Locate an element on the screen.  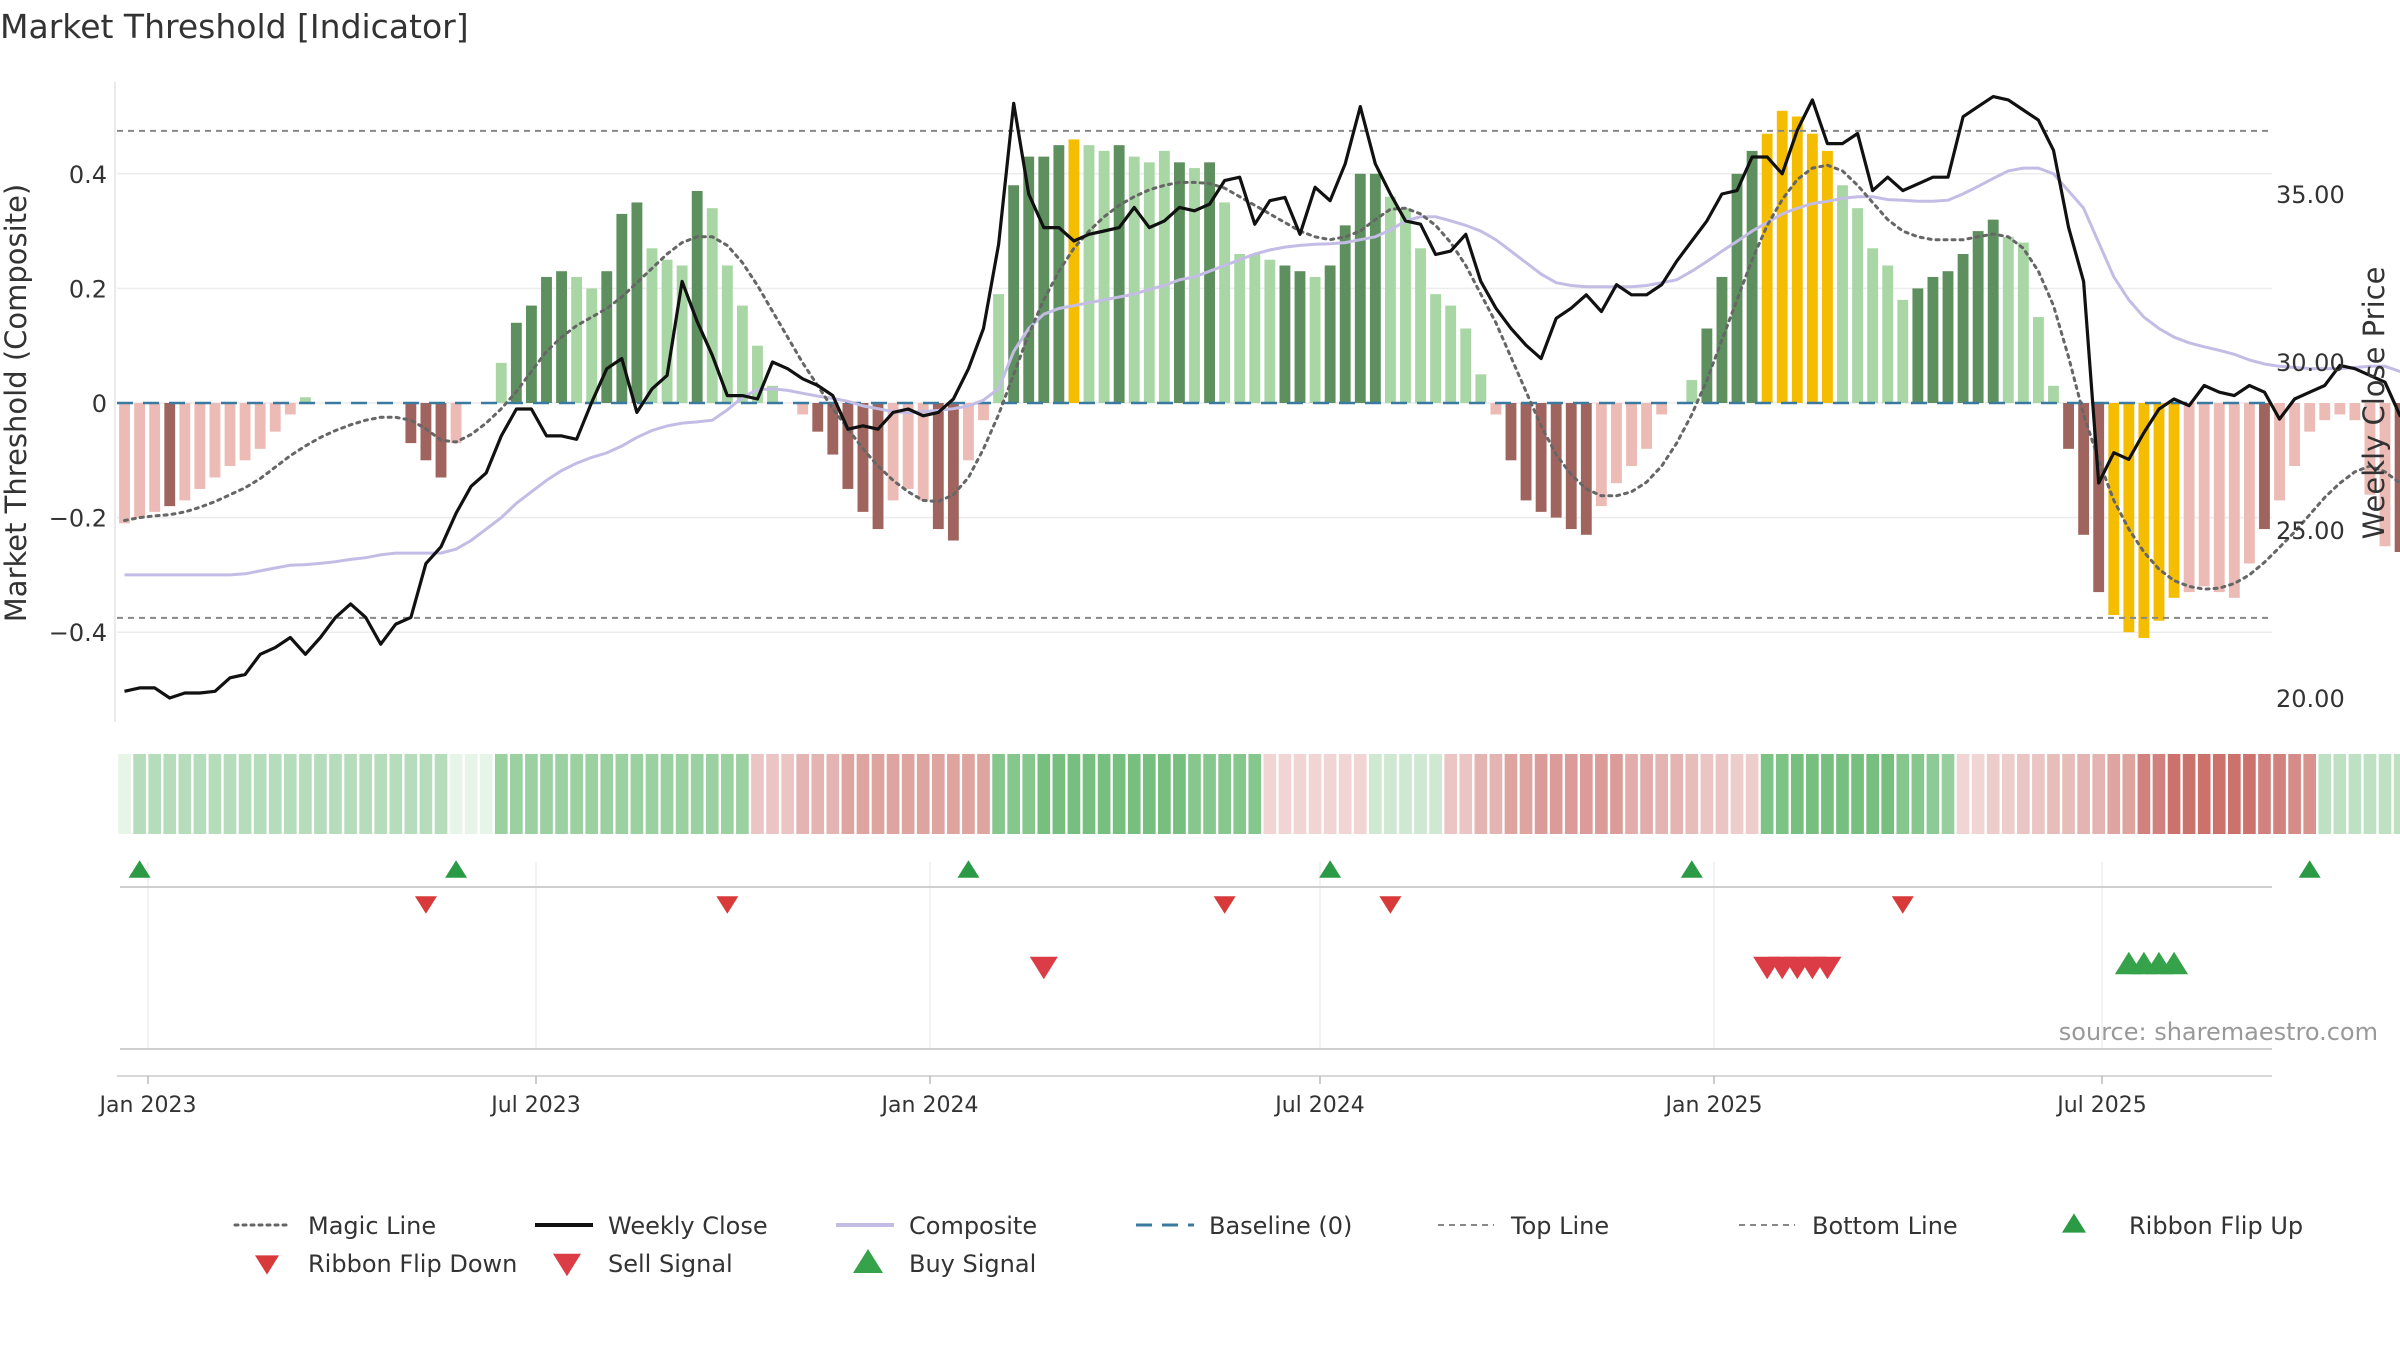
ribbon-strip is located at coordinates (1259, 794).